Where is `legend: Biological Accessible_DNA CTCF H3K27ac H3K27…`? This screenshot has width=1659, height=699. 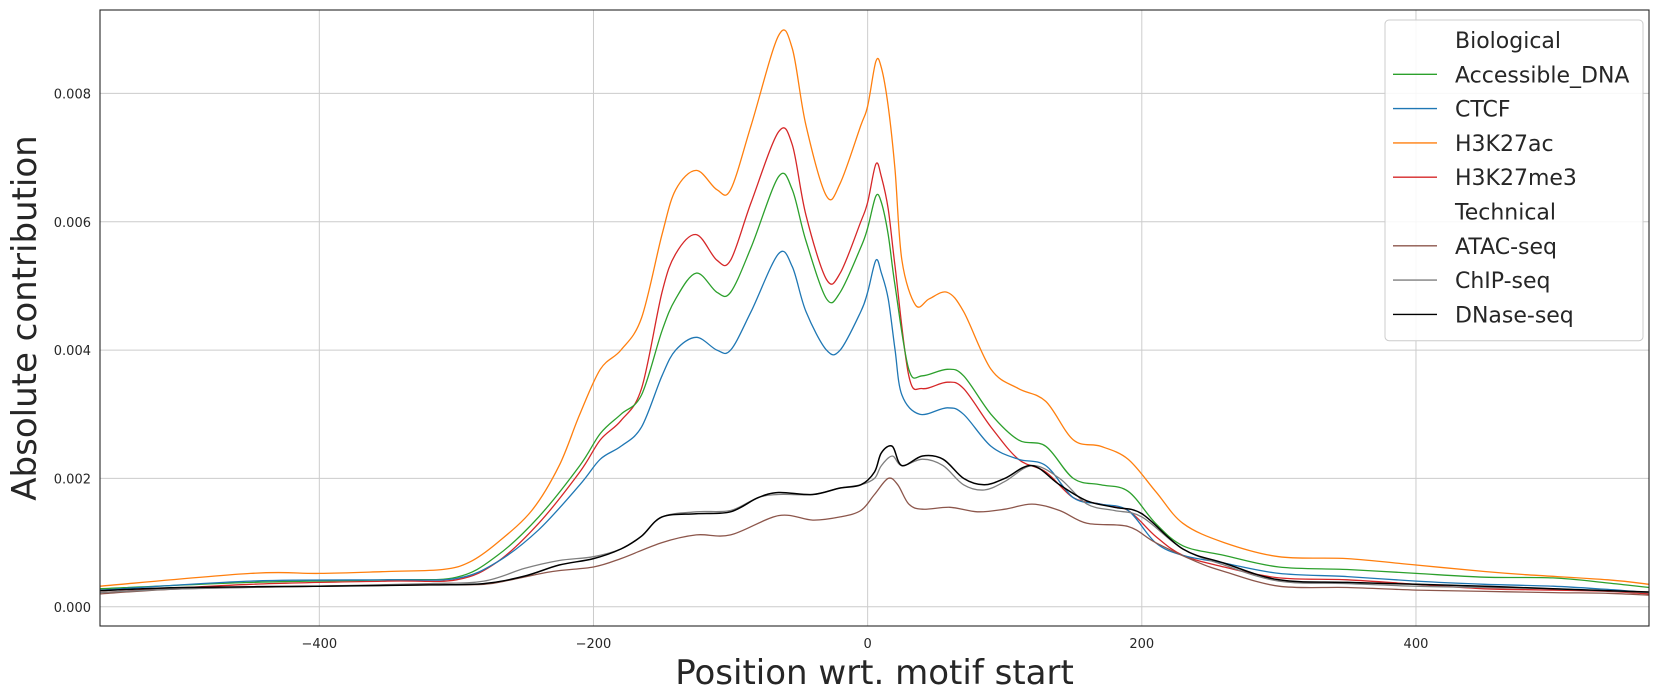
legend: Biological Accessible_DNA CTCF H3K27ac H3K27… is located at coordinates (1514, 180).